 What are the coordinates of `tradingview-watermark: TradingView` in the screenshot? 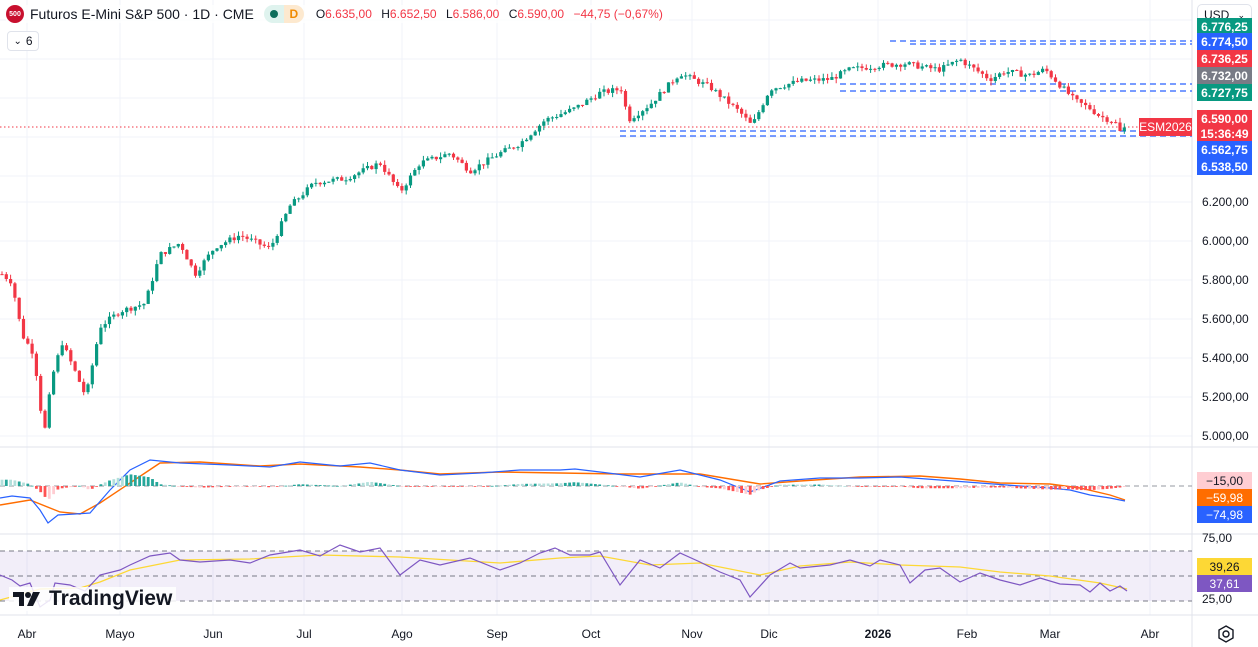 It's located at (93, 599).